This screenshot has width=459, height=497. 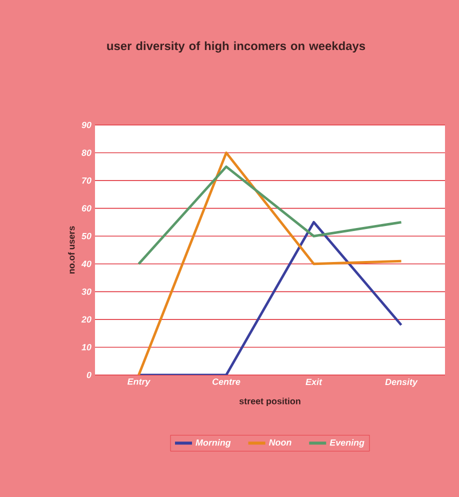 I want to click on y-tick-label: 30, so click(x=87, y=291).